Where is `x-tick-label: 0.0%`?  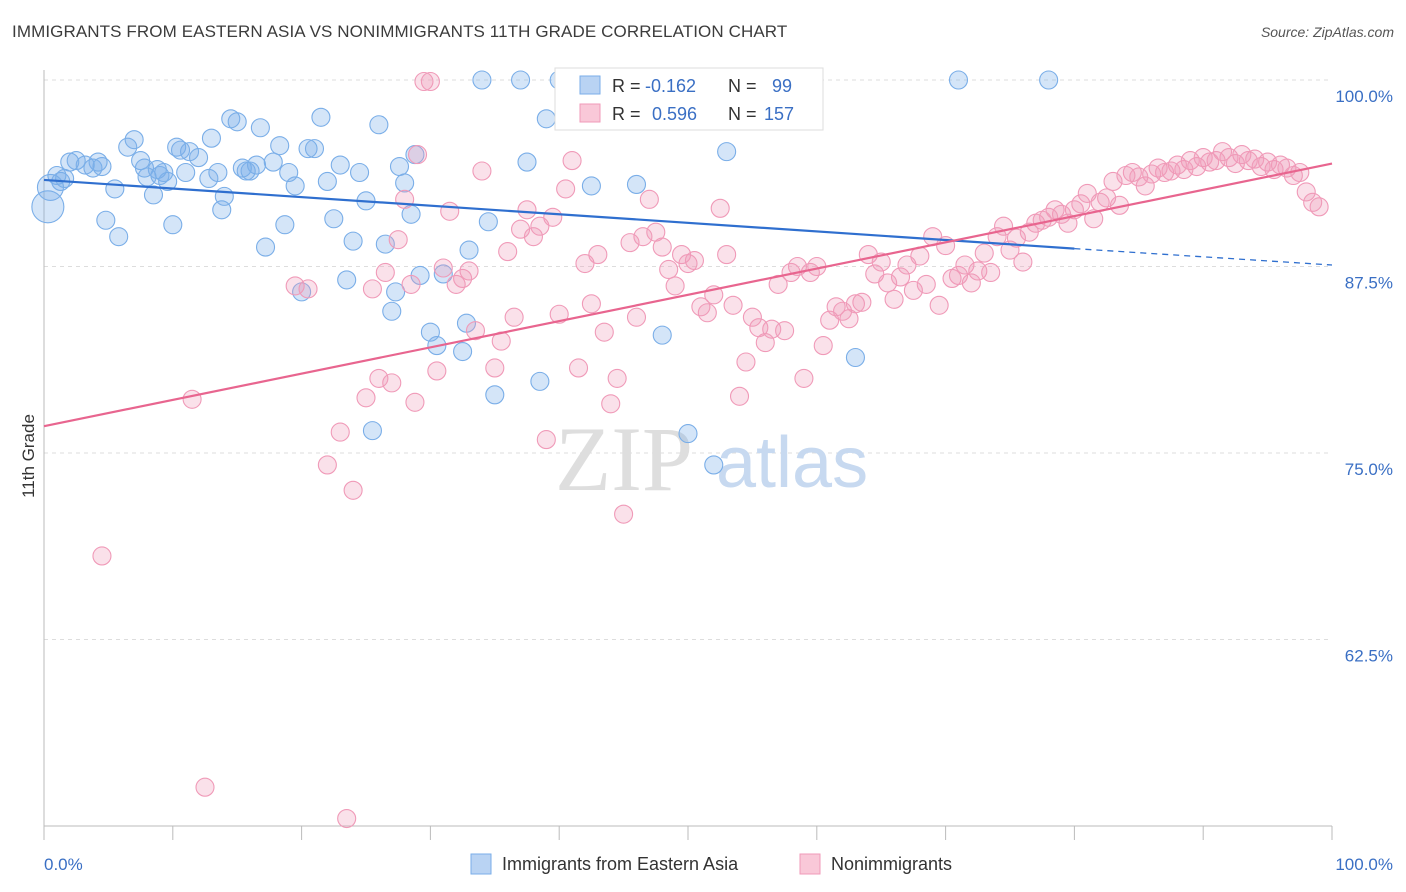
x-tick-label: 0.0% is located at coordinates (63, 864).